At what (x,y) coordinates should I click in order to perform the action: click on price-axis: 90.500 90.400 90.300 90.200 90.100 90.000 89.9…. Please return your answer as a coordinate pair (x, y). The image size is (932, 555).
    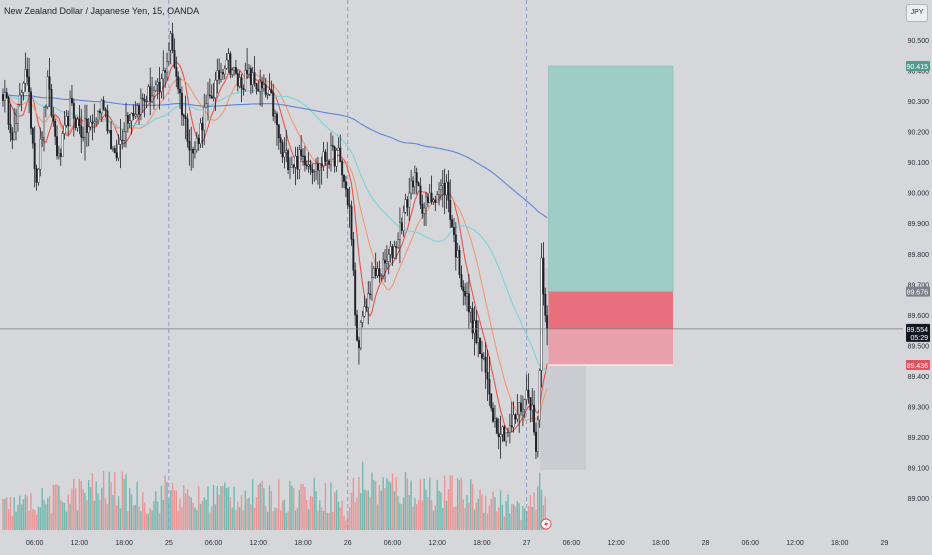
    Looking at the image, I should click on (919, 270).